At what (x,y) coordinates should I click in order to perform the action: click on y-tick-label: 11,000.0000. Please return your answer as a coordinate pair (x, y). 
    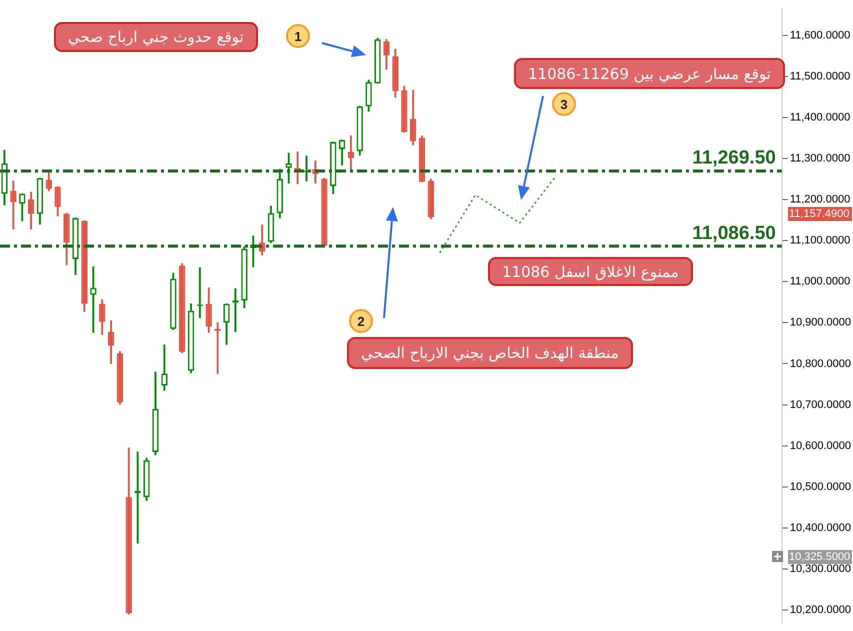
    Looking at the image, I should click on (820, 282).